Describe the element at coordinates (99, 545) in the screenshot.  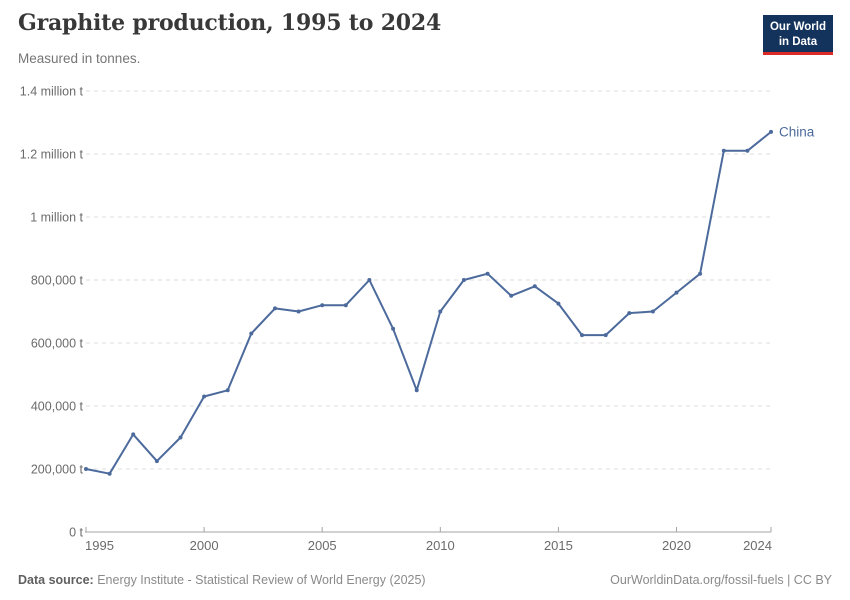
I see `x-tick-label: 1995` at that location.